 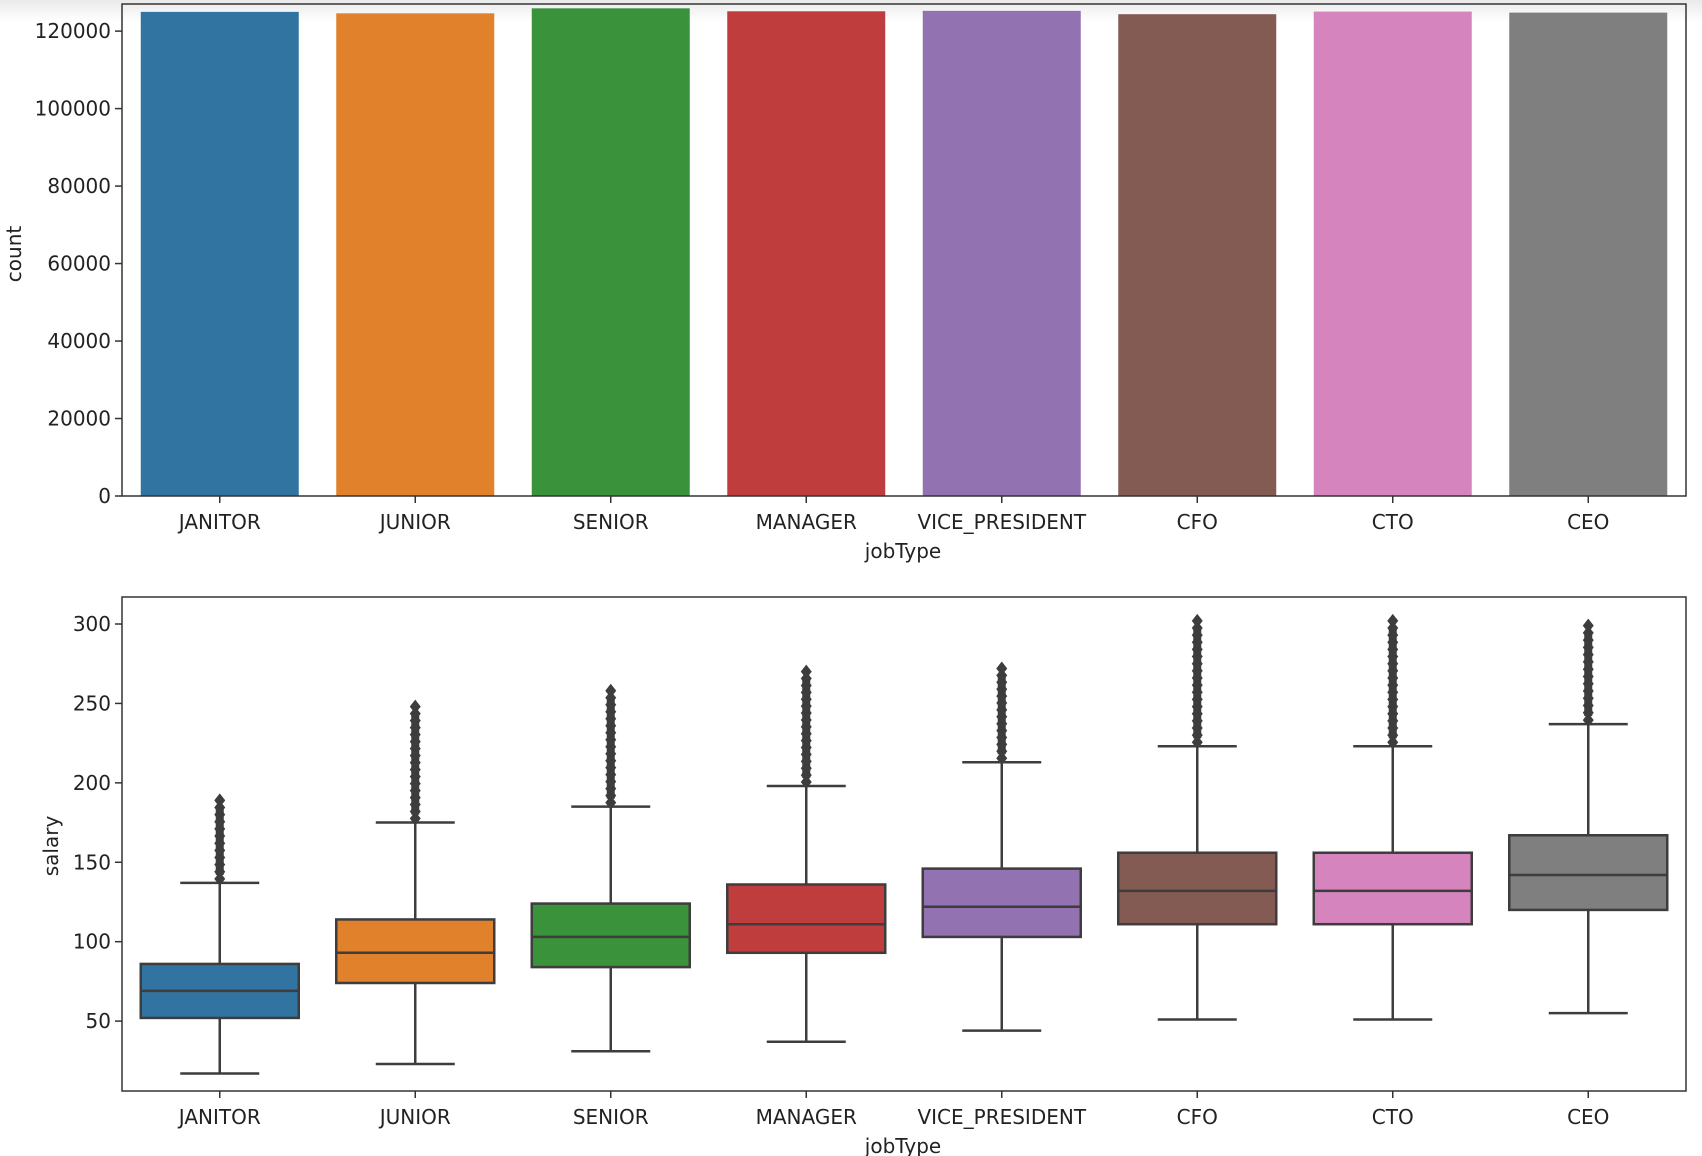 I want to click on box-outlier-junior, so click(x=415, y=706).